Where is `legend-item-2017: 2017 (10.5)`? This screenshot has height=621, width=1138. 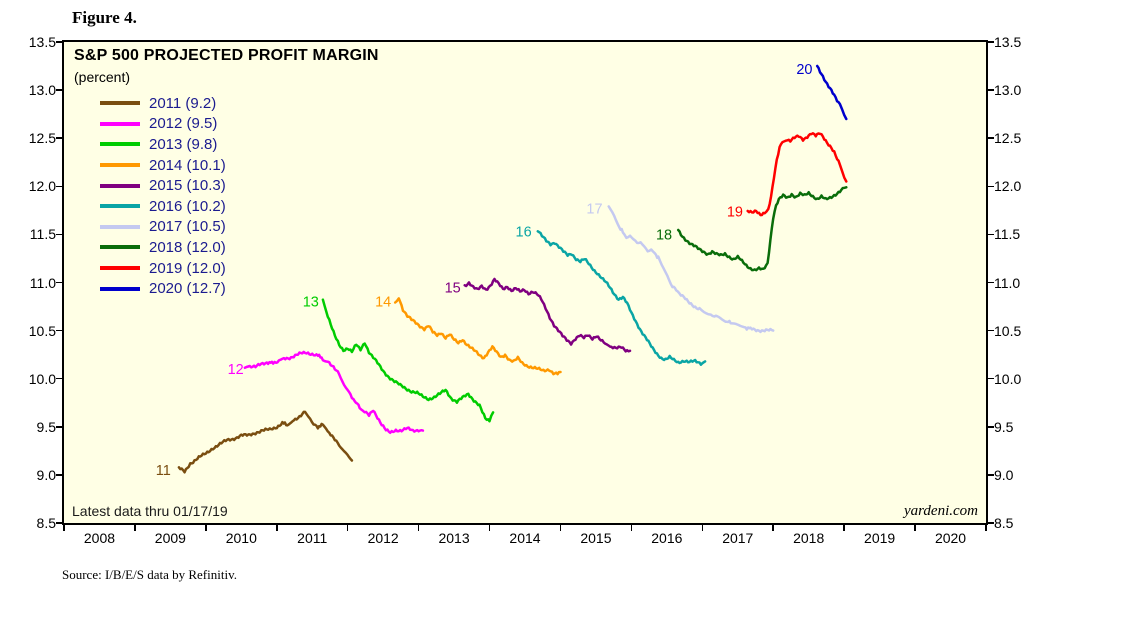 legend-item-2017: 2017 (10.5) is located at coordinates (163, 227).